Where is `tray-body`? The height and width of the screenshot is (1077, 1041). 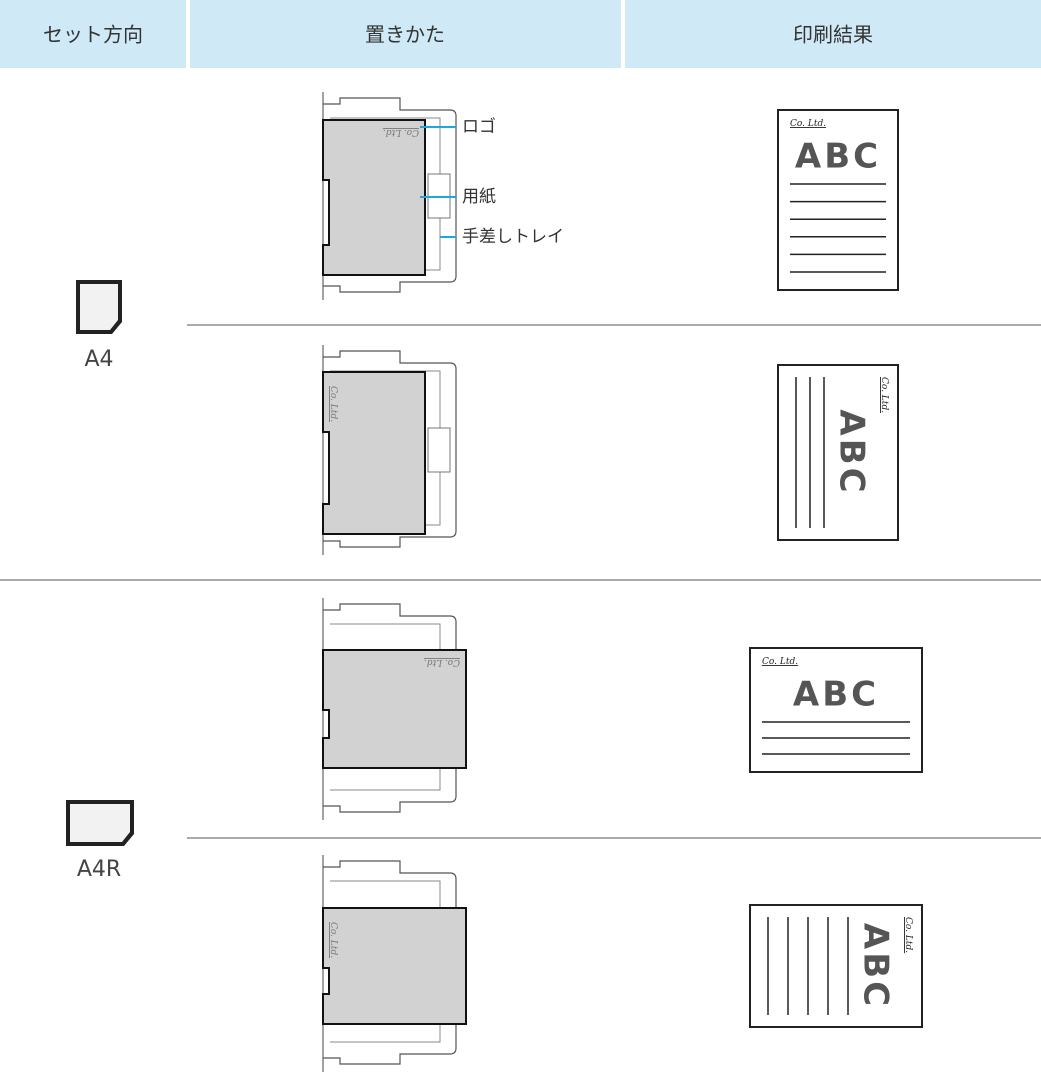 tray-body is located at coordinates (390, 449).